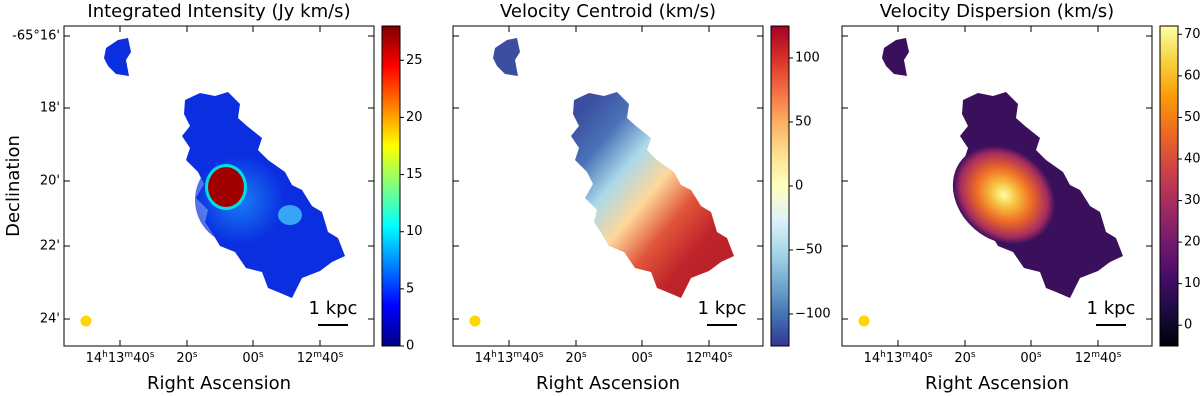  I want to click on y-tick-label: -65°16', so click(36, 36).